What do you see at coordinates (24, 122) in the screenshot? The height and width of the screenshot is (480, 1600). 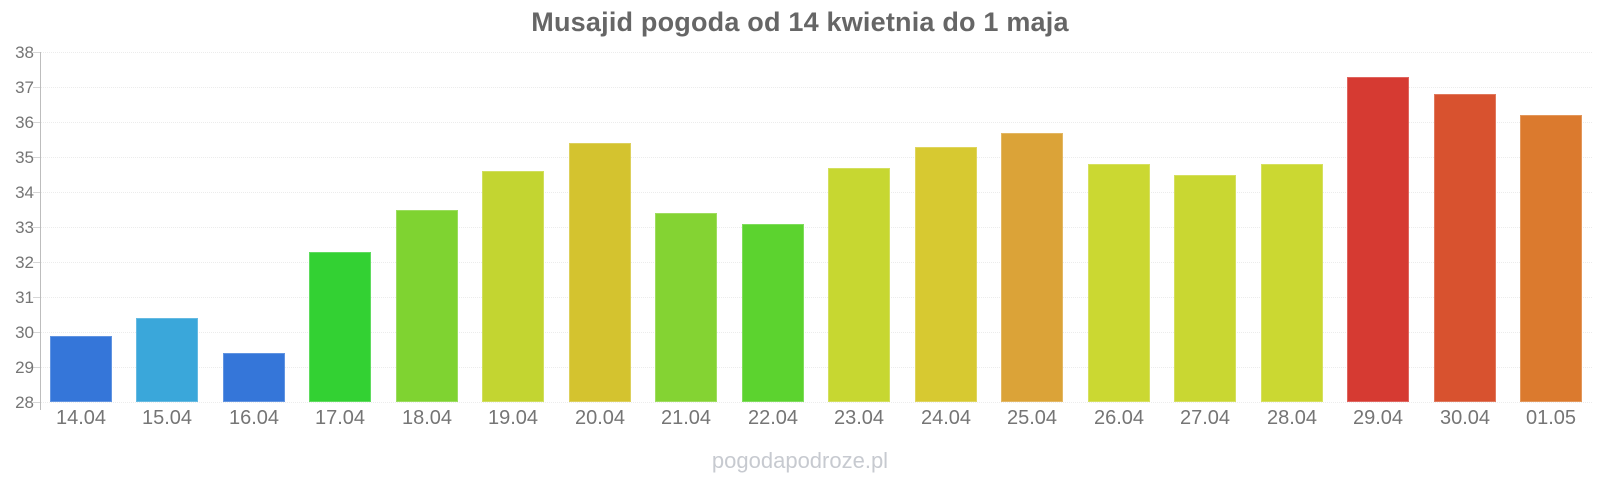 I see `y-axis-label-36: 36` at bounding box center [24, 122].